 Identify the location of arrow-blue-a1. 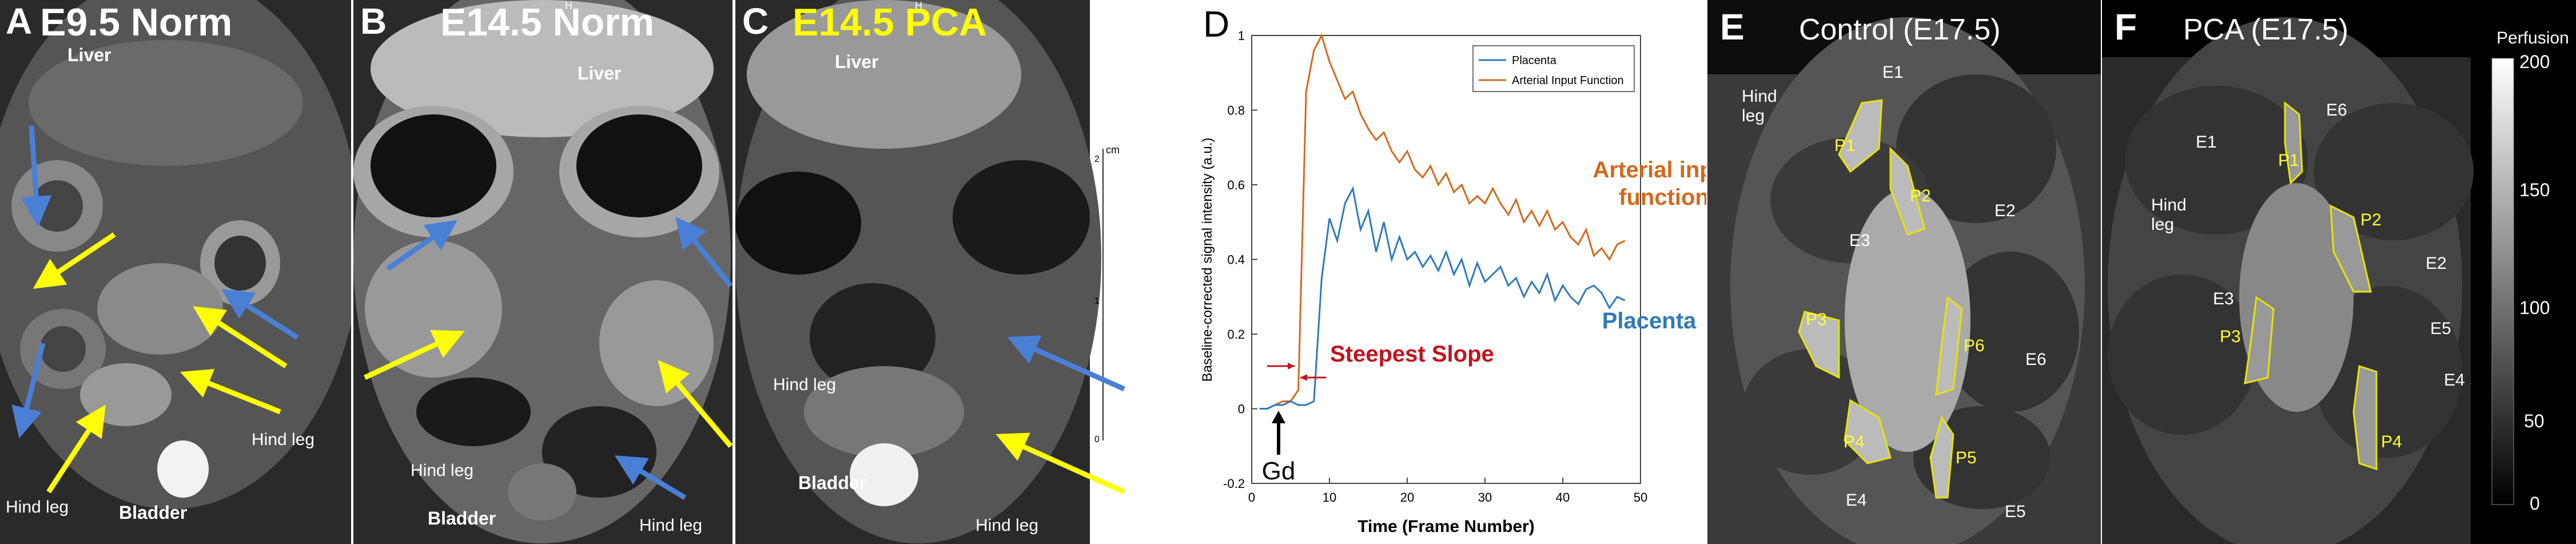
(36, 176).